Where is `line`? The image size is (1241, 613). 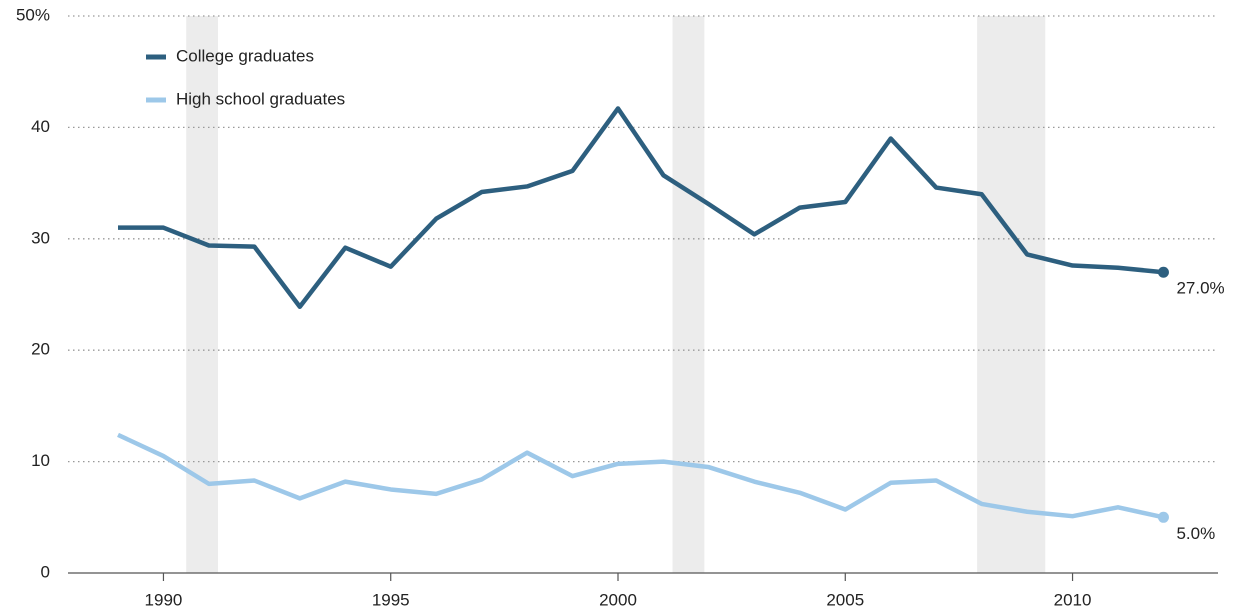 line is located at coordinates (640, 476).